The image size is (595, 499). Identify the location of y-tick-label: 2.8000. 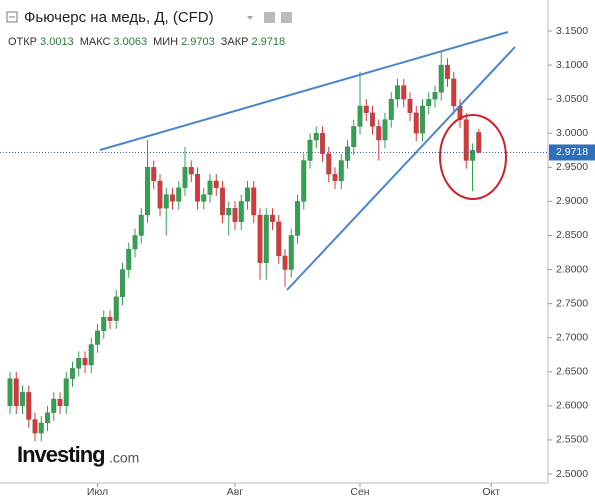
(572, 269).